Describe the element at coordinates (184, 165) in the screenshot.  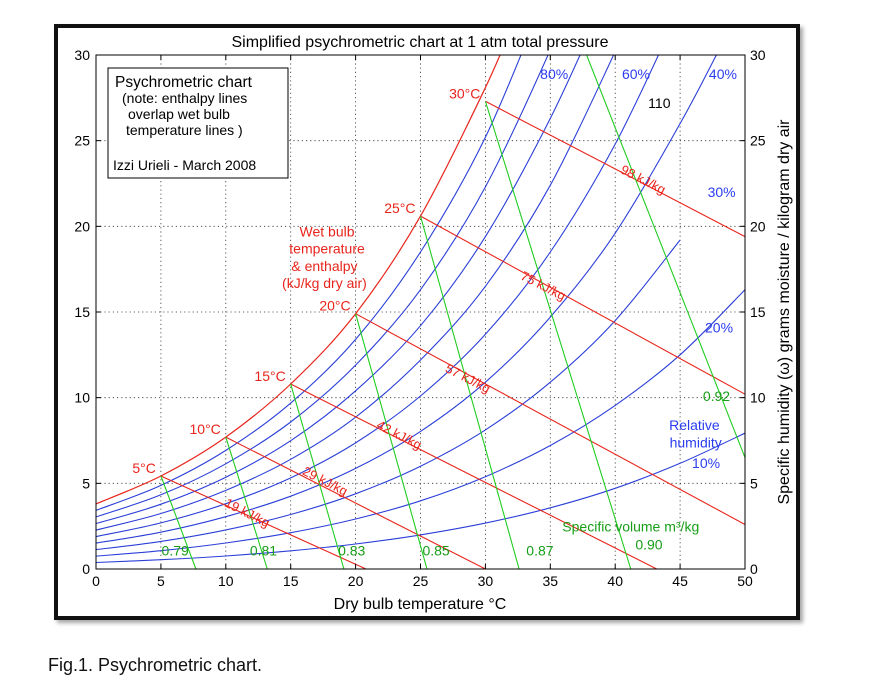
I see `info-box-author: Izzi Urieli - March 2008` at that location.